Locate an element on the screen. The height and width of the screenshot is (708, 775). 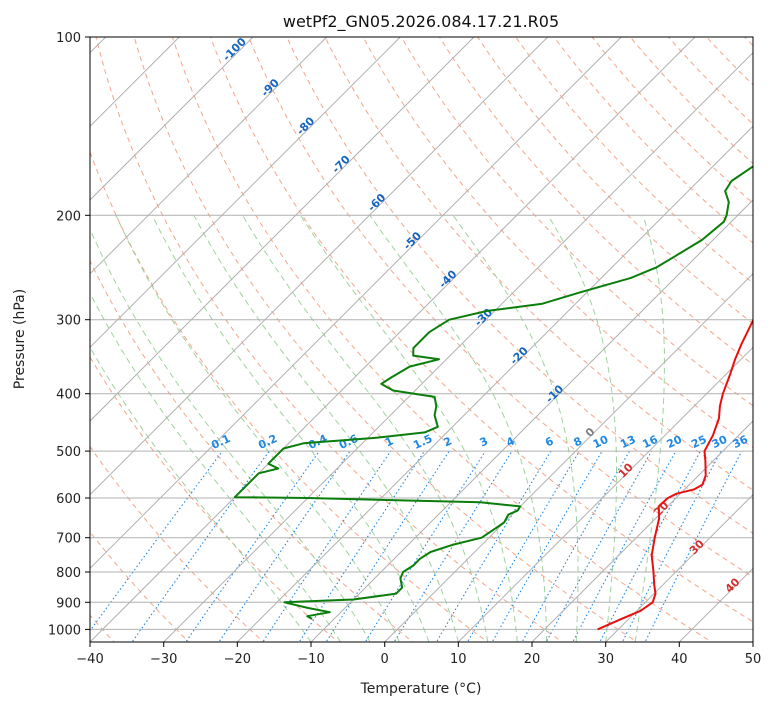
mixing-ratio-label: 16 is located at coordinates (650, 442).